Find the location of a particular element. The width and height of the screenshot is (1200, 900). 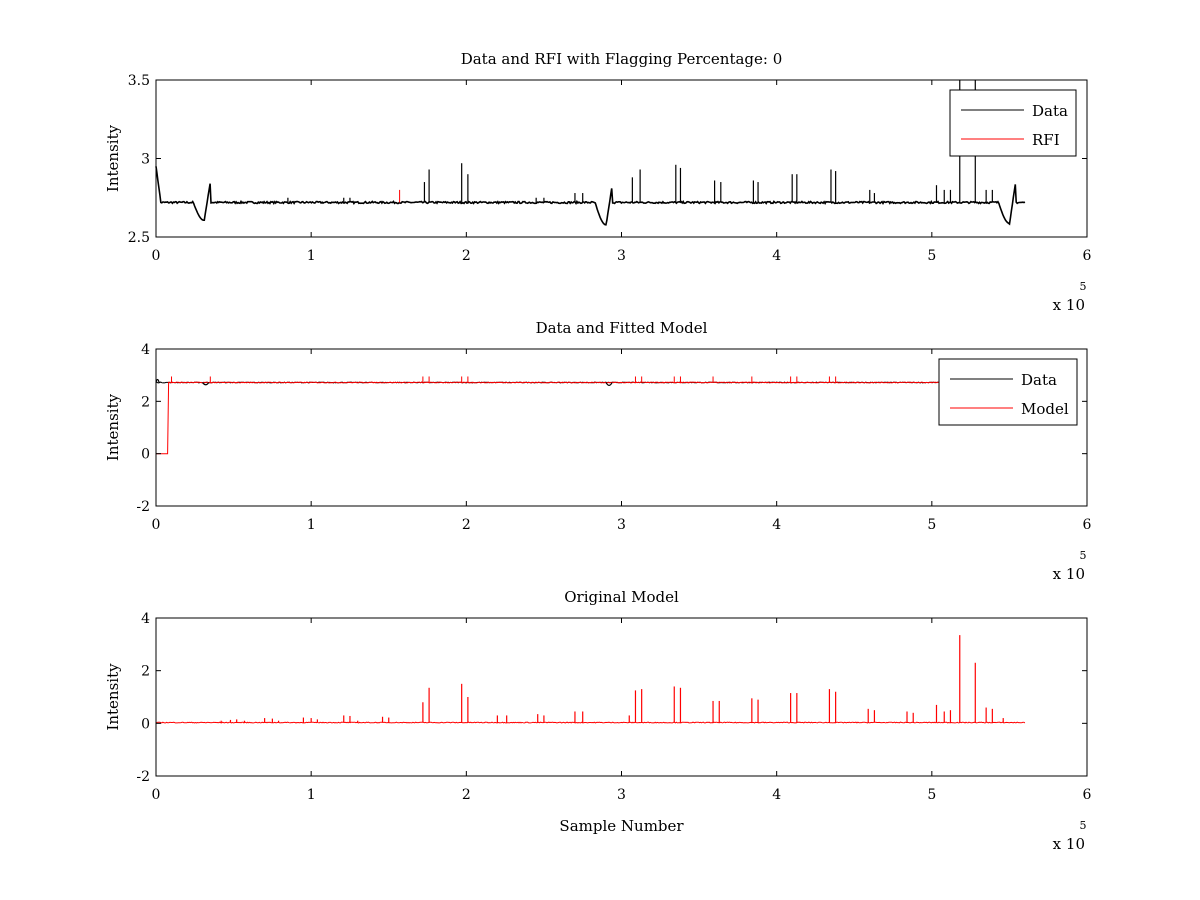

legend: Data Model is located at coordinates (1008, 392).